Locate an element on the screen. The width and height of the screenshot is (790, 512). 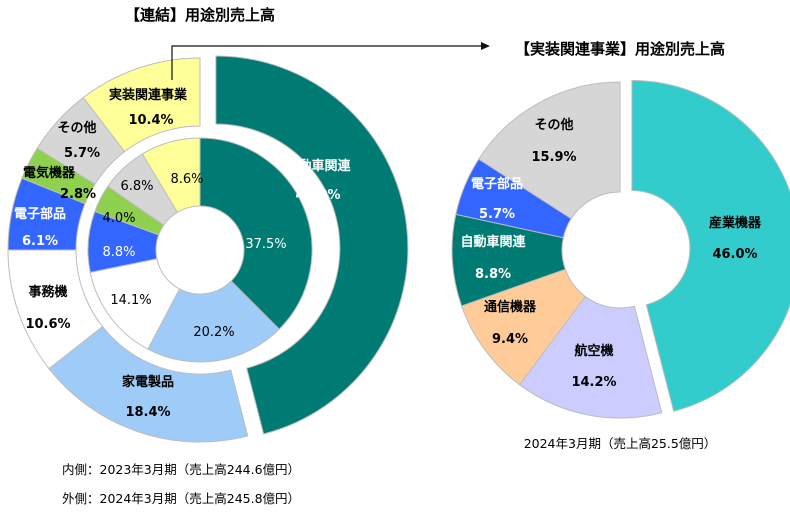
inner-label-mounting: 8.6% is located at coordinates (186, 179).